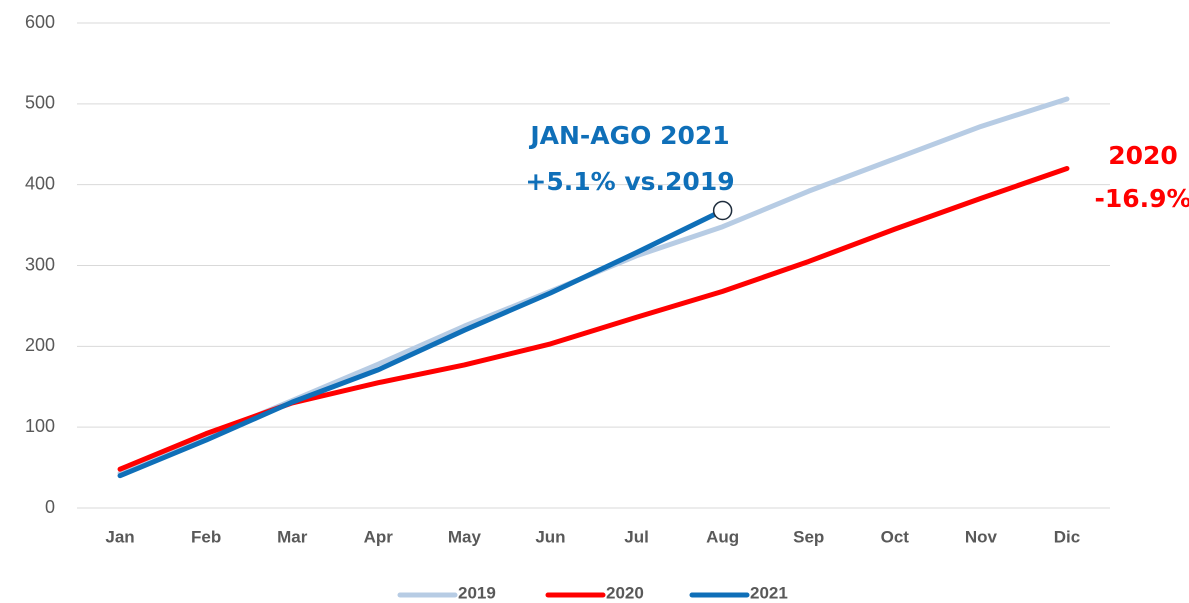 The width and height of the screenshot is (1189, 603). Describe the element at coordinates (981, 536) in the screenshot. I see `x-tick-label: Nov` at that location.